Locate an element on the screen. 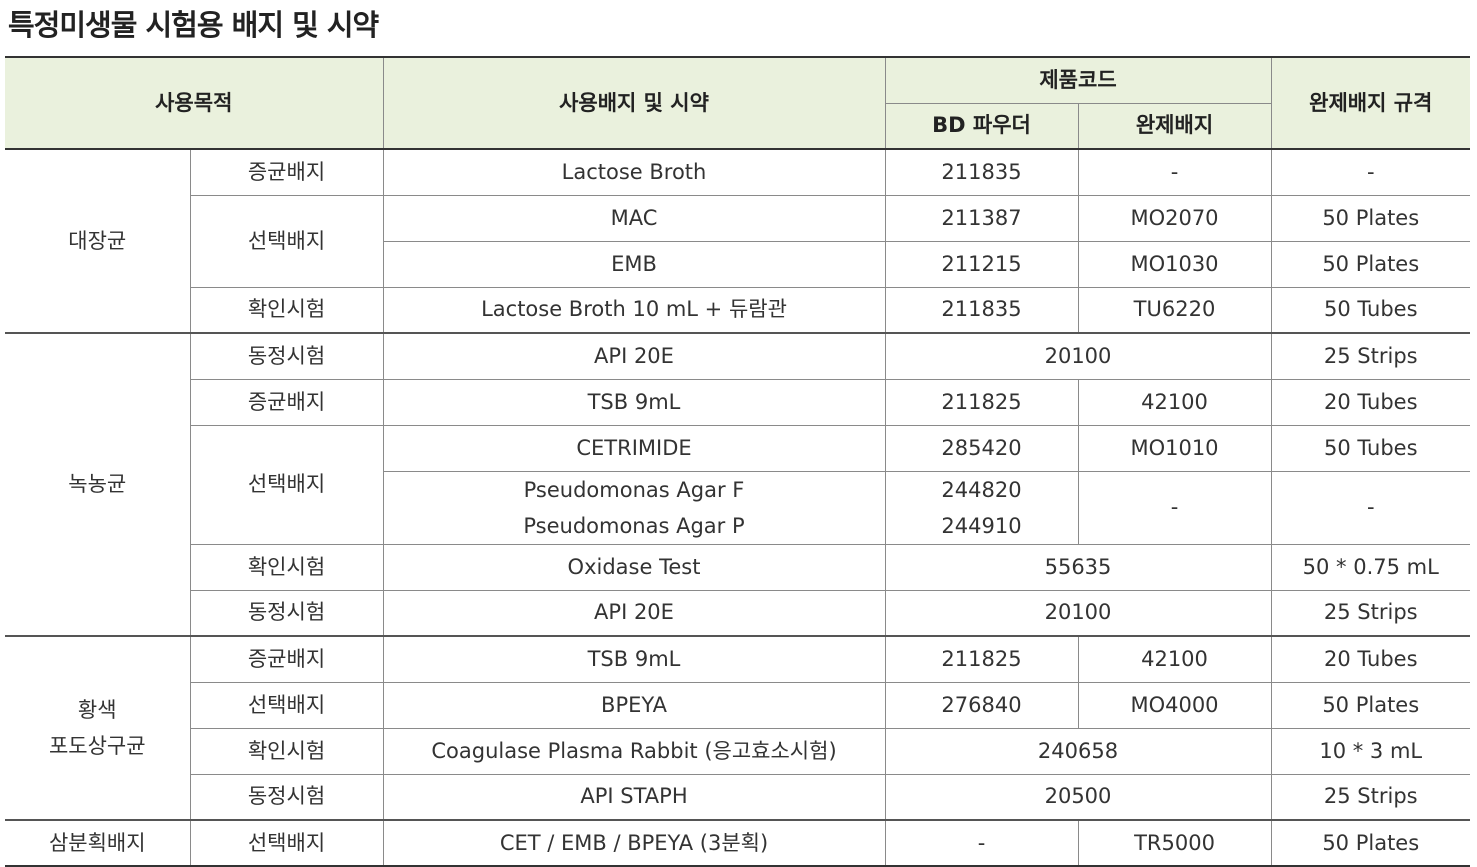  header-cell: BD 파우더 is located at coordinates (982, 126).